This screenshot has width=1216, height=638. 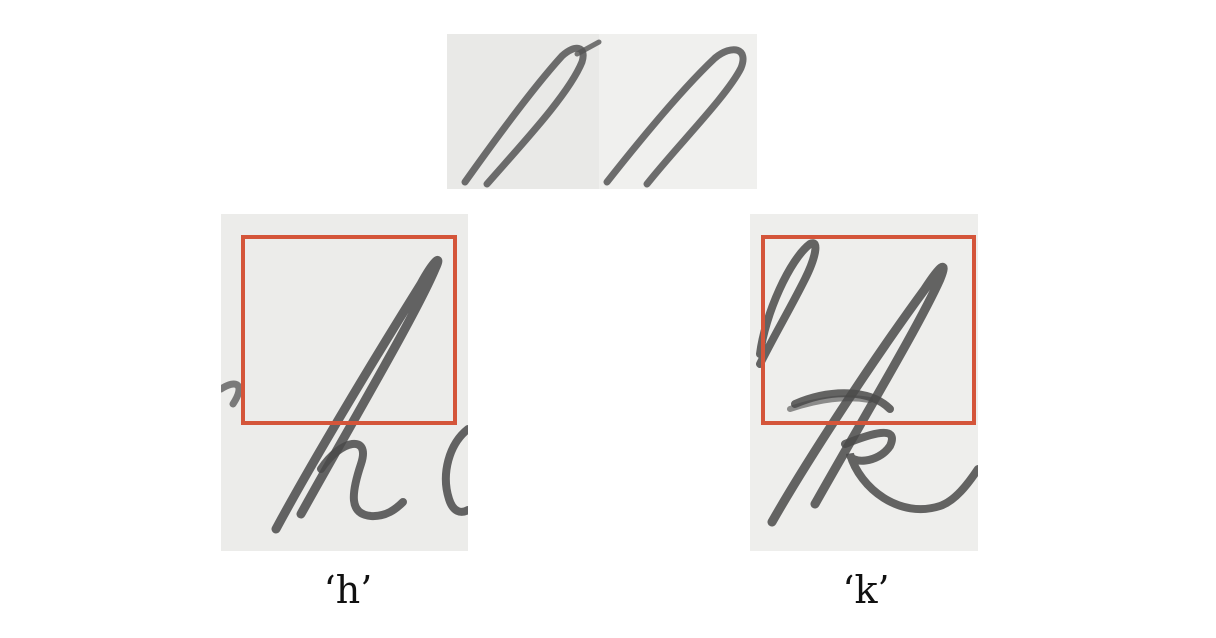 What do you see at coordinates (866, 590) in the screenshot?
I see `k-caption: ‘k’` at bounding box center [866, 590].